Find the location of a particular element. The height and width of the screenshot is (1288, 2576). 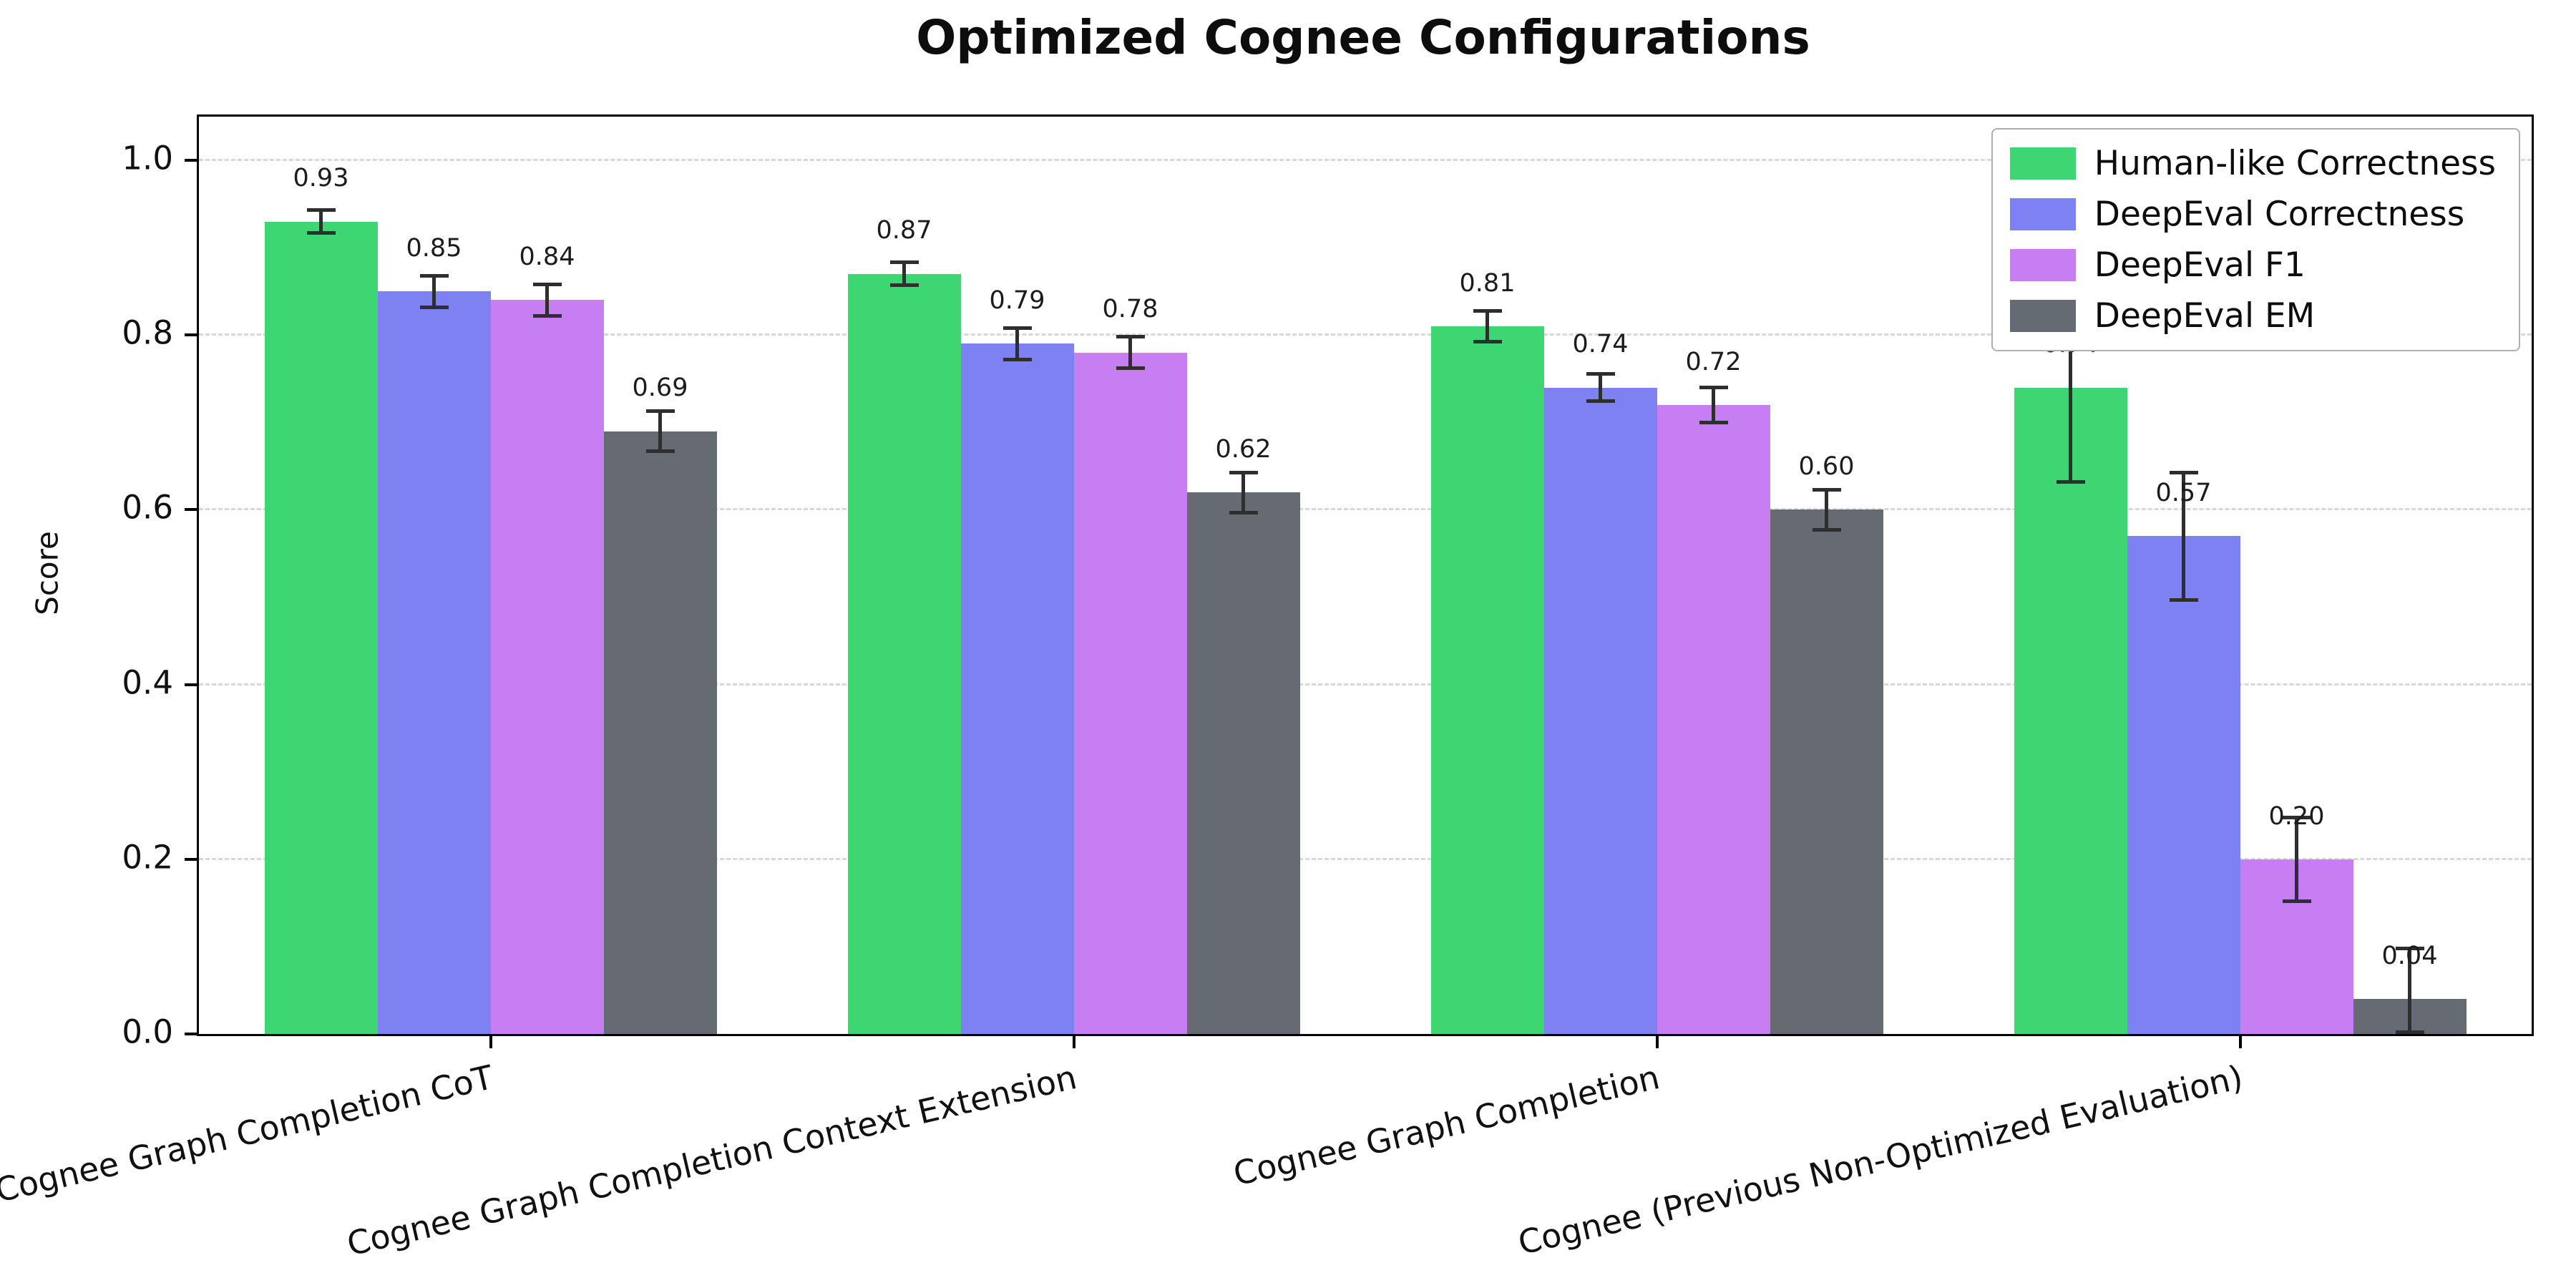

y-axis: 0.0 0.2 0.4 0.6 0.8 1.0 is located at coordinates (86, 582).